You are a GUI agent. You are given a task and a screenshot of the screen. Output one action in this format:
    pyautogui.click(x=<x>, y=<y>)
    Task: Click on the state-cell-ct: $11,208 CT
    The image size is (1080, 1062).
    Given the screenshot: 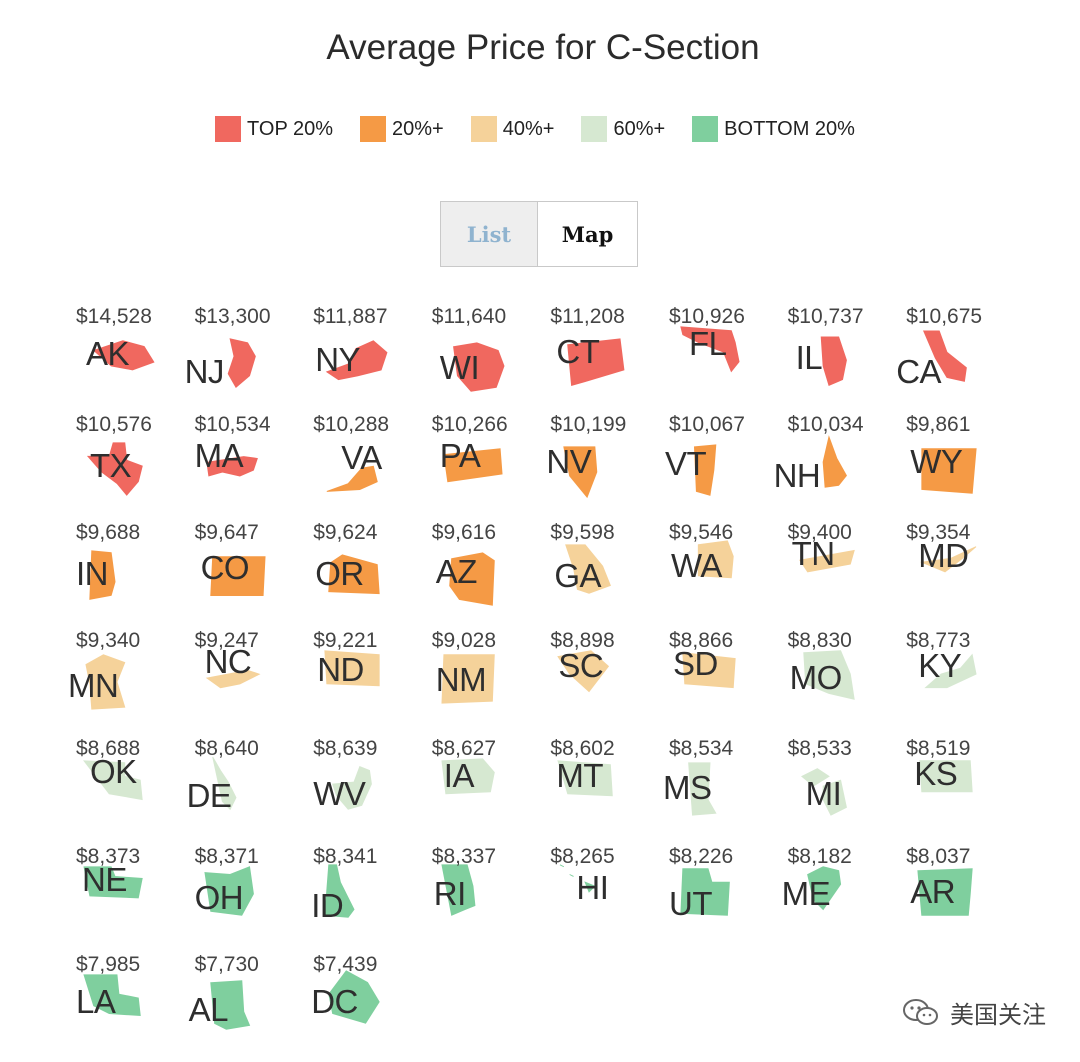 What is the action you would take?
    pyautogui.click(x=609, y=359)
    